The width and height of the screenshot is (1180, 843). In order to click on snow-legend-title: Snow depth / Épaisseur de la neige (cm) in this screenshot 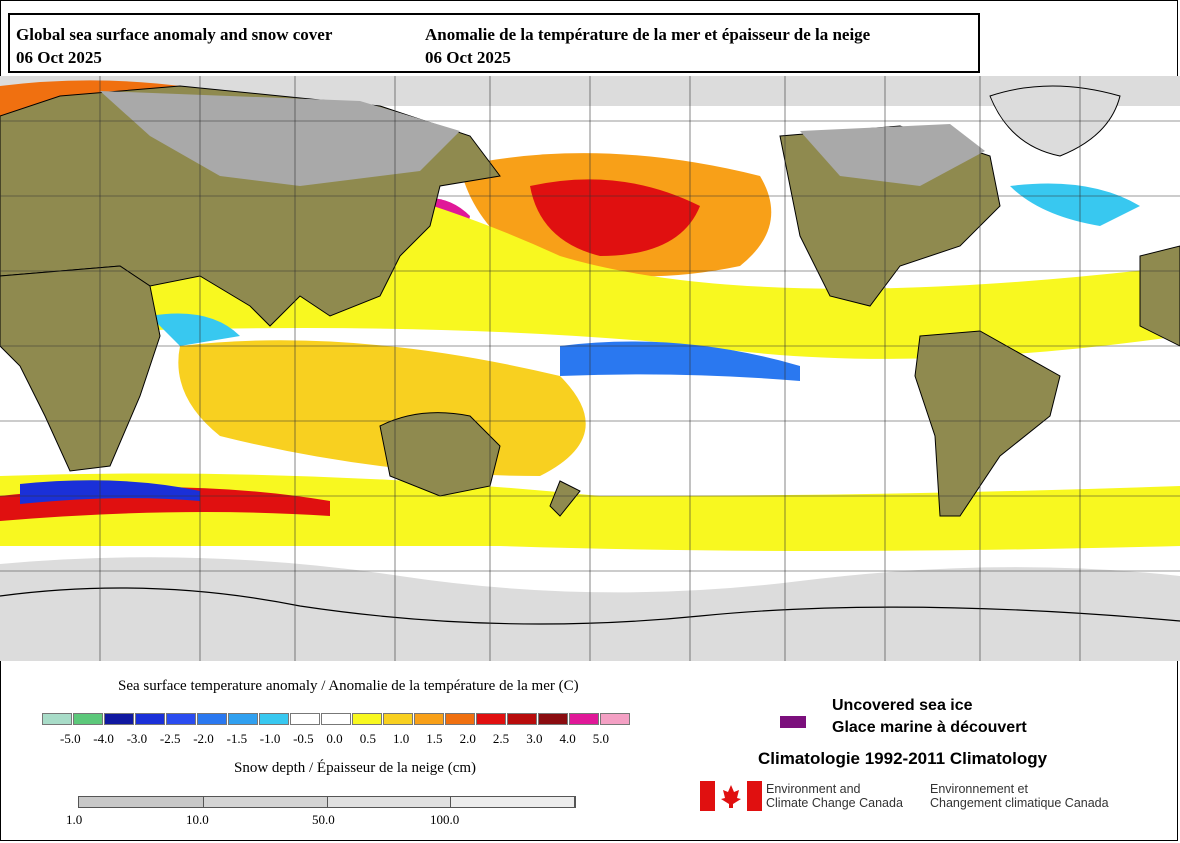, I will do `click(355, 768)`.